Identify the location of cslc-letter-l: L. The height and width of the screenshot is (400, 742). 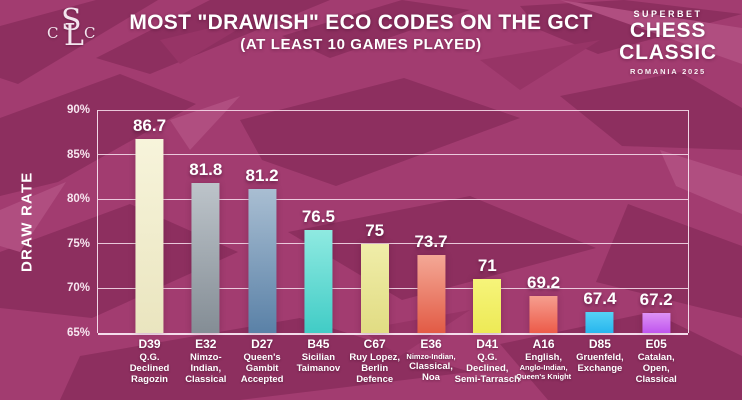
(74, 35).